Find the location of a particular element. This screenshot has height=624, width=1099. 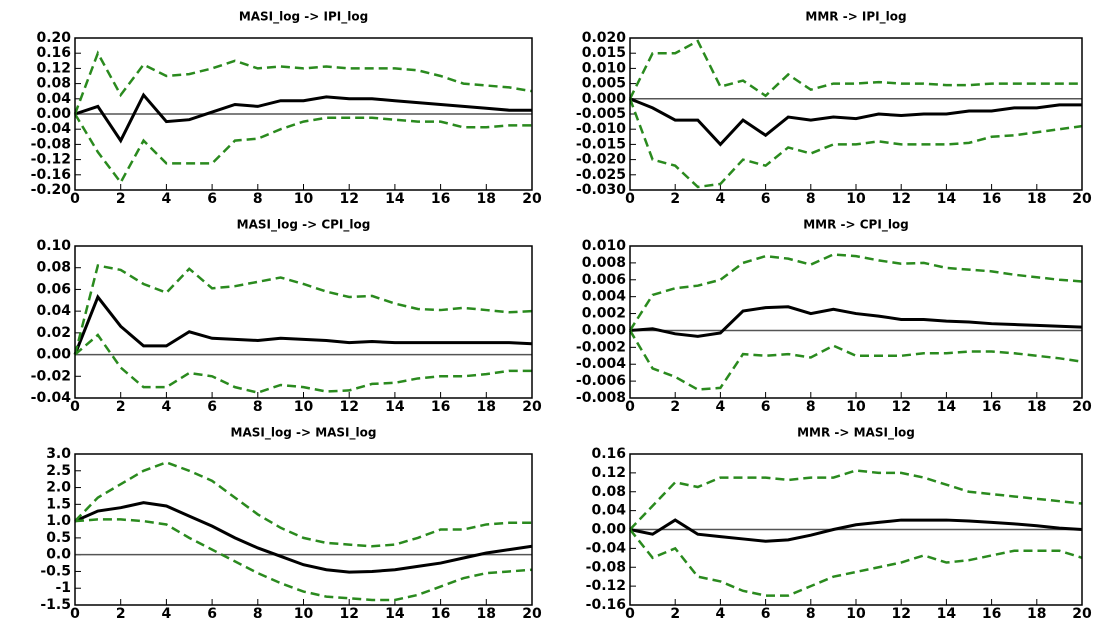

y-tick-label: -1 is located at coordinates (63, 588).